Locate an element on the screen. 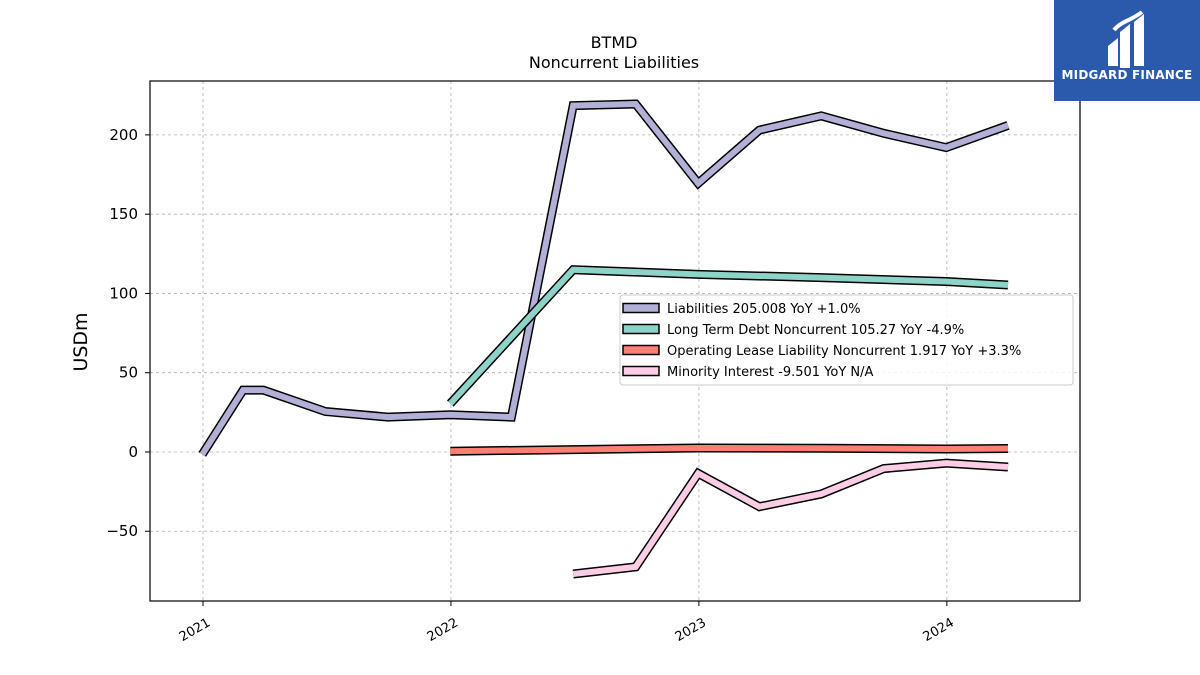 The height and width of the screenshot is (675, 1200). x-tick-label: 2023 is located at coordinates (691, 630).